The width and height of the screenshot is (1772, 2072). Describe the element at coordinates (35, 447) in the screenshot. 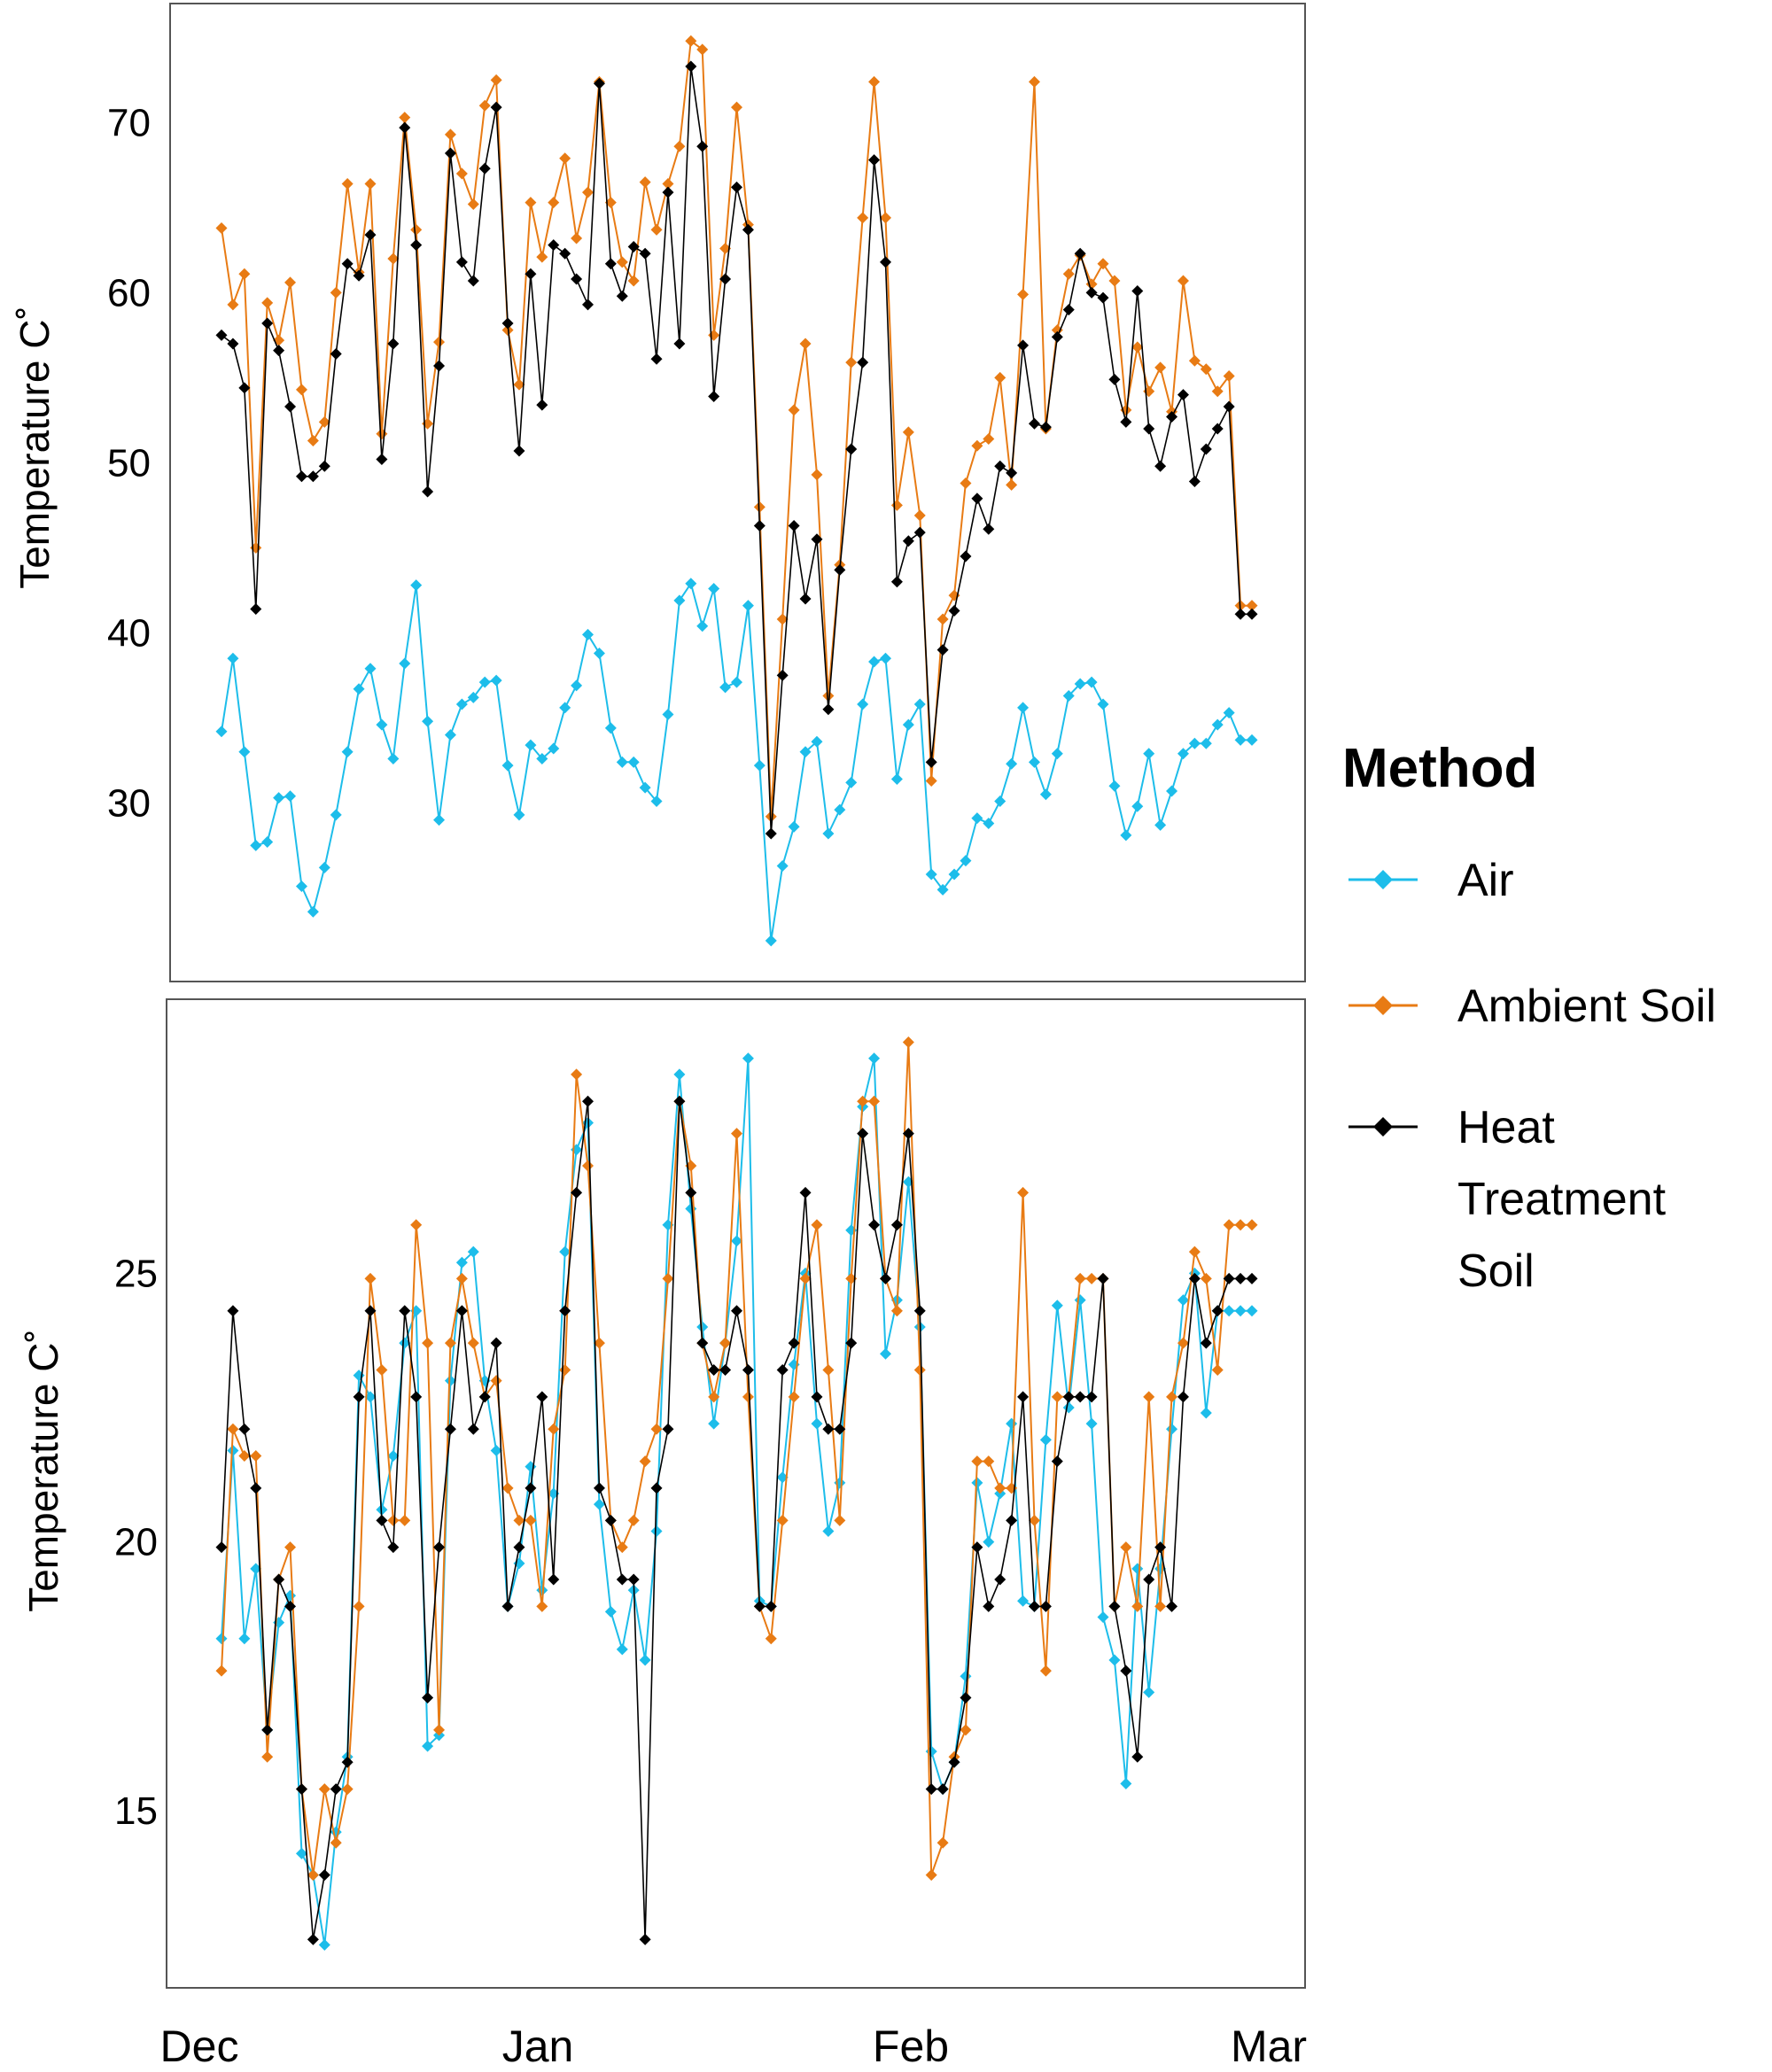

I see `y-axis-label: Temperature C˚` at that location.